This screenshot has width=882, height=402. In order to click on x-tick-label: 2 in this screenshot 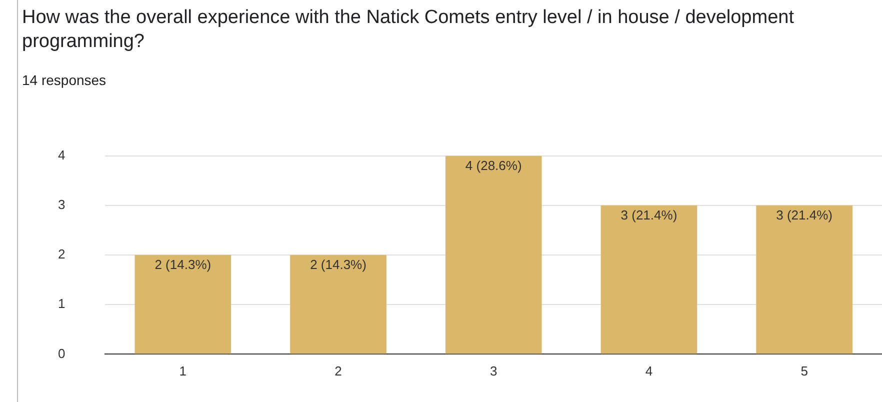, I will do `click(338, 371)`.